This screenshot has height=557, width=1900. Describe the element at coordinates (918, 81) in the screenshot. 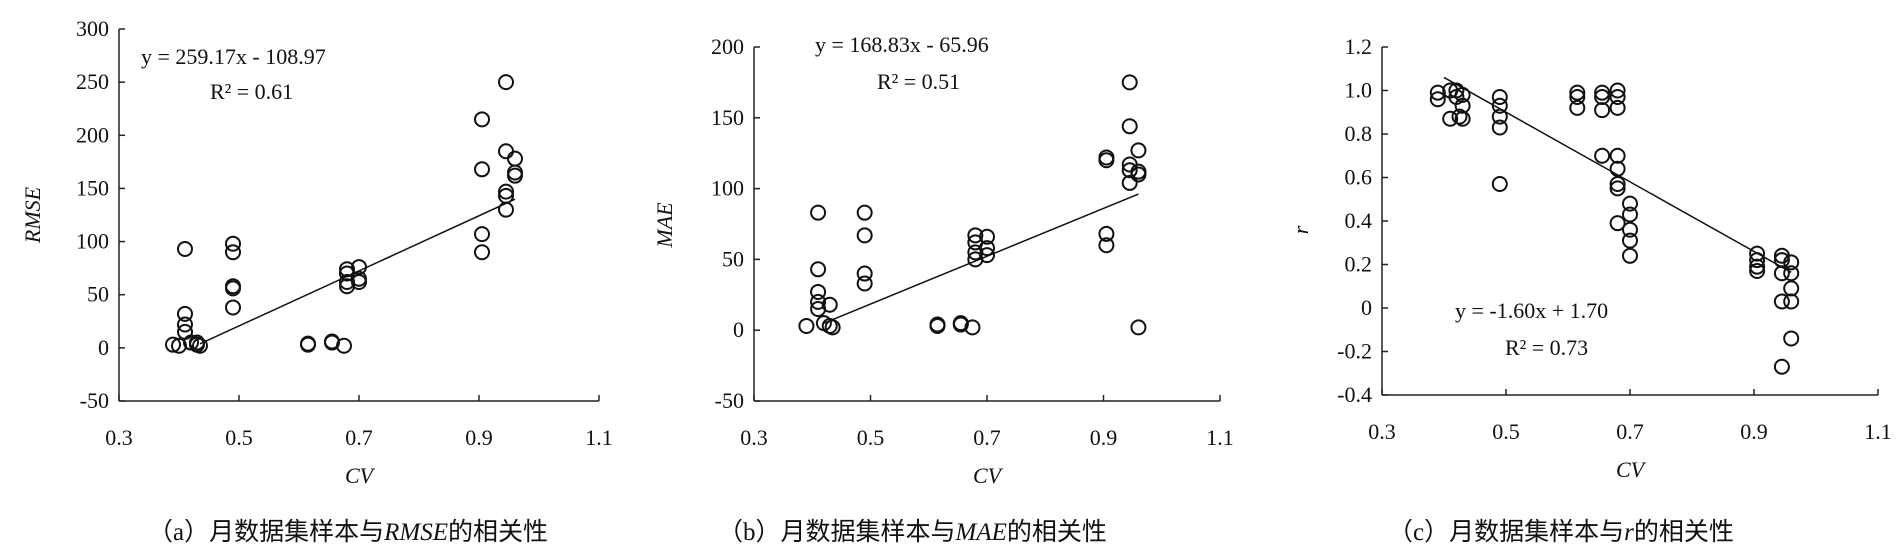

I see `r-squared-label: R² = 0.51` at that location.